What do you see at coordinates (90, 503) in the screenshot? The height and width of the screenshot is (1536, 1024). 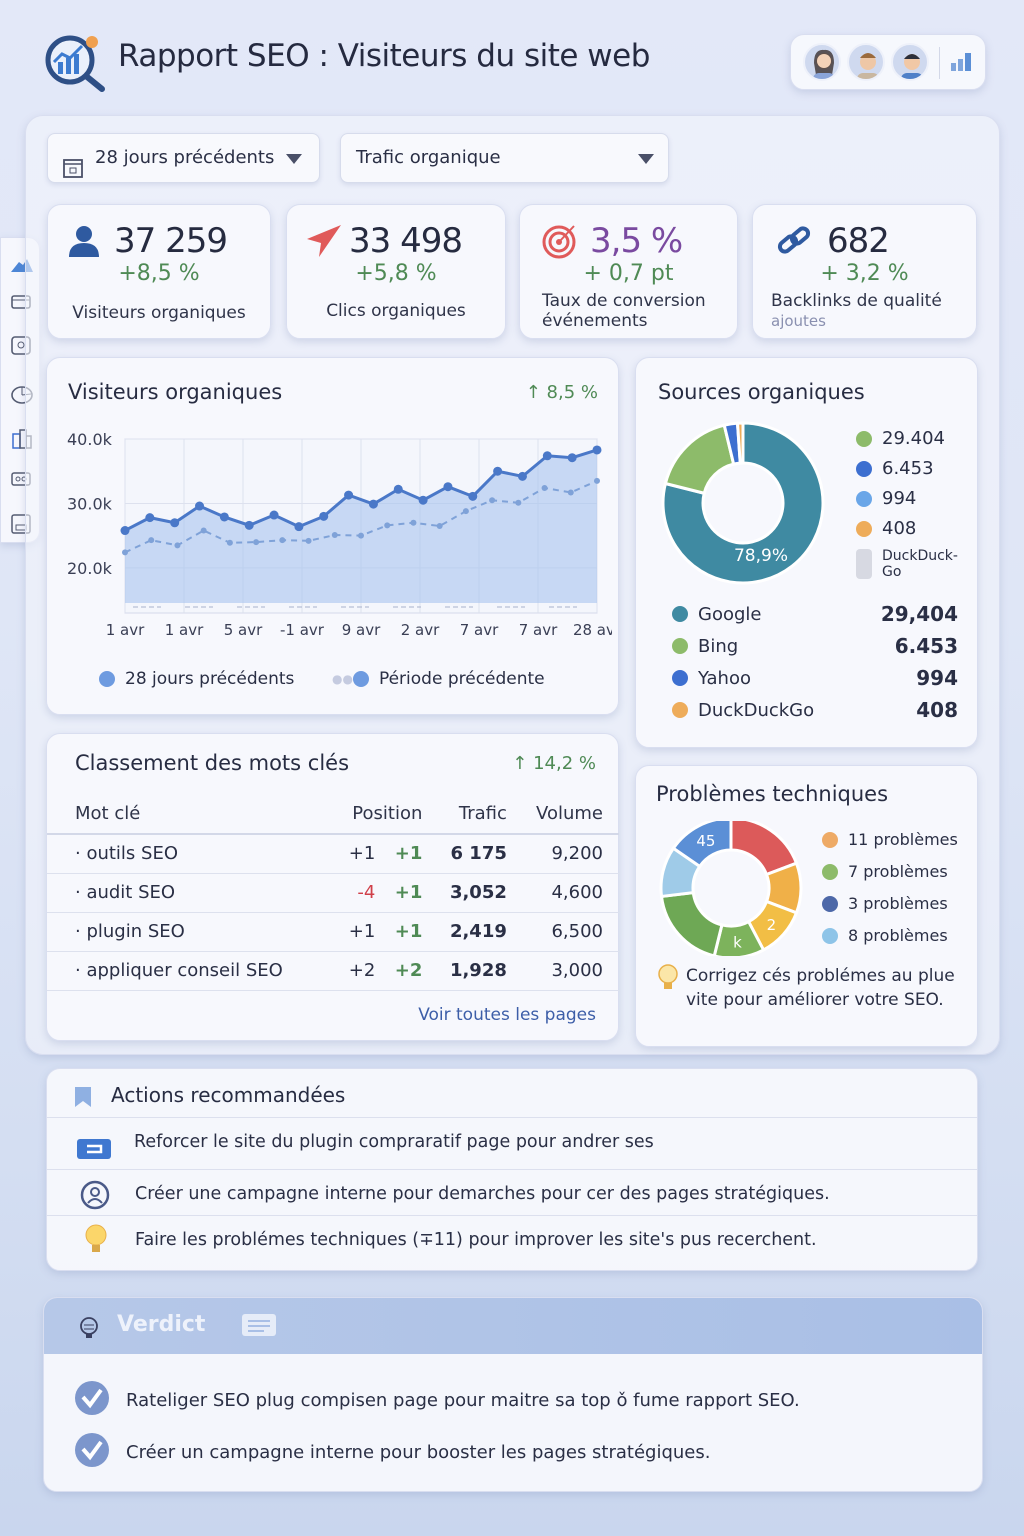 I see `y-tick-label: 30.0k` at bounding box center [90, 503].